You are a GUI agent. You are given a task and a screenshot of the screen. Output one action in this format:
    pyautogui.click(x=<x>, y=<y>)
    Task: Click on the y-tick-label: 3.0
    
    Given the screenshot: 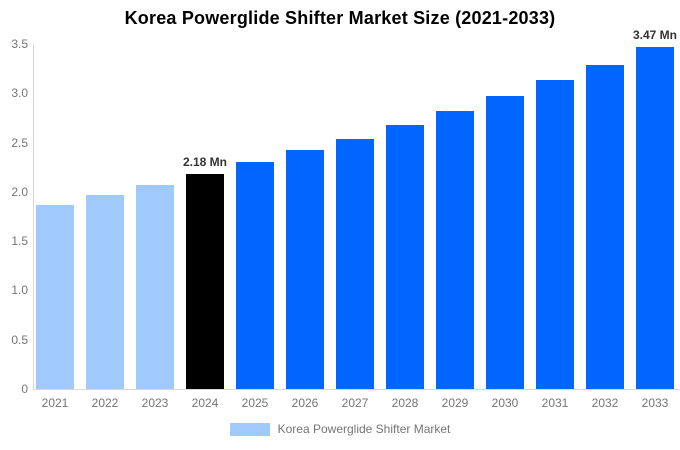 What is the action you would take?
    pyautogui.click(x=19, y=93)
    